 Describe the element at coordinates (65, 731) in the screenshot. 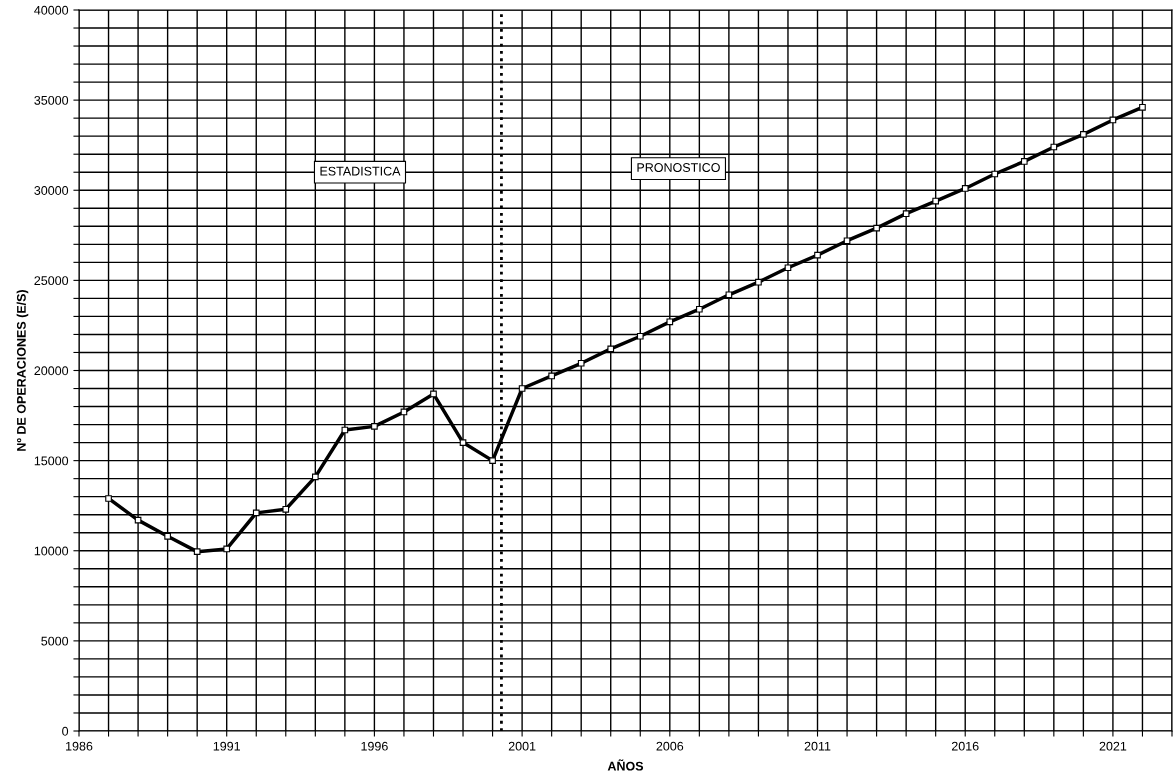

I see `y-tick-label: 0` at that location.